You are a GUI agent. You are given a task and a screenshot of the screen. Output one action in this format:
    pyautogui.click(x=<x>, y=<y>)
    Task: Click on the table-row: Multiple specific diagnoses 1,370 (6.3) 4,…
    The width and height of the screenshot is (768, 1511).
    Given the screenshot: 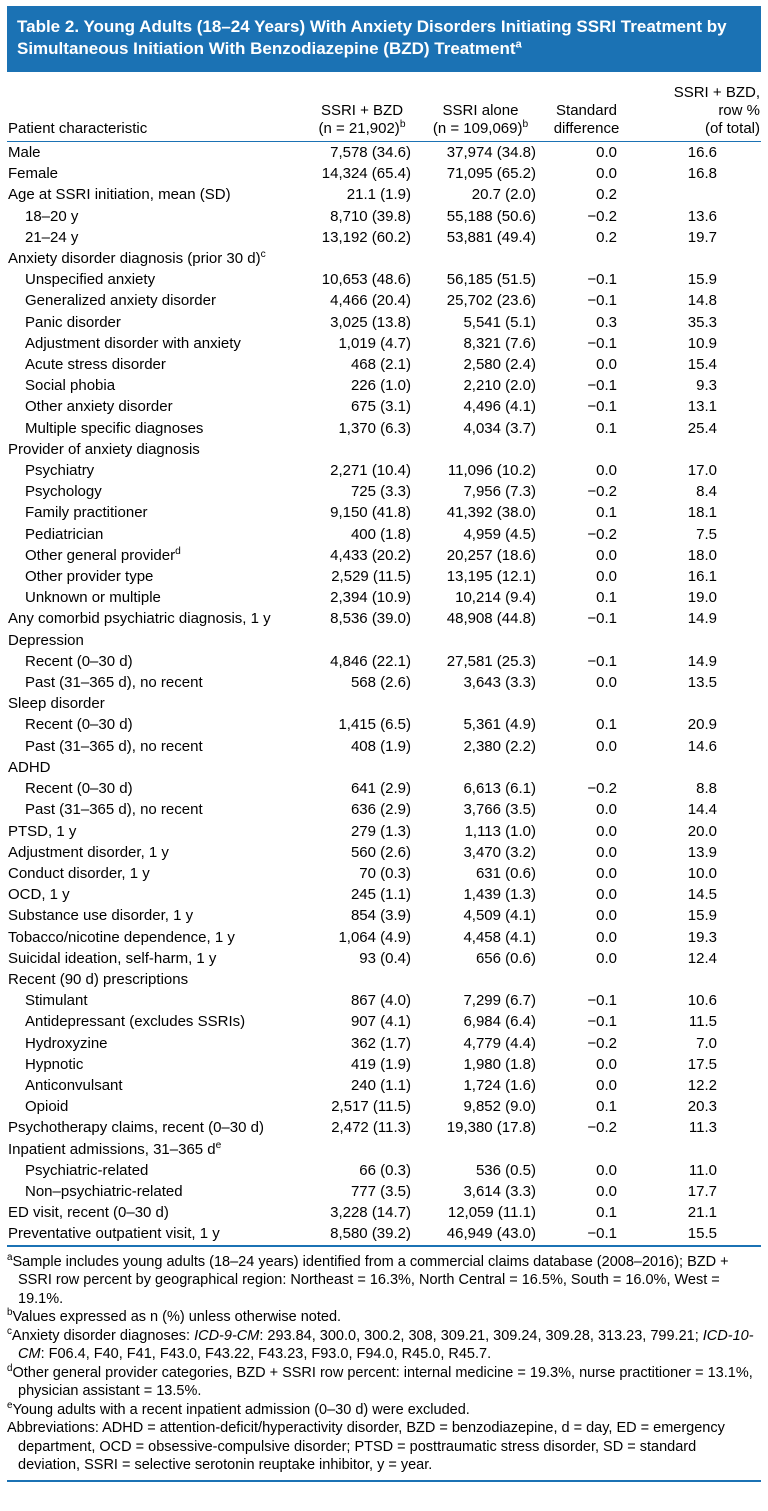 What is the action you would take?
    pyautogui.click(x=384, y=428)
    